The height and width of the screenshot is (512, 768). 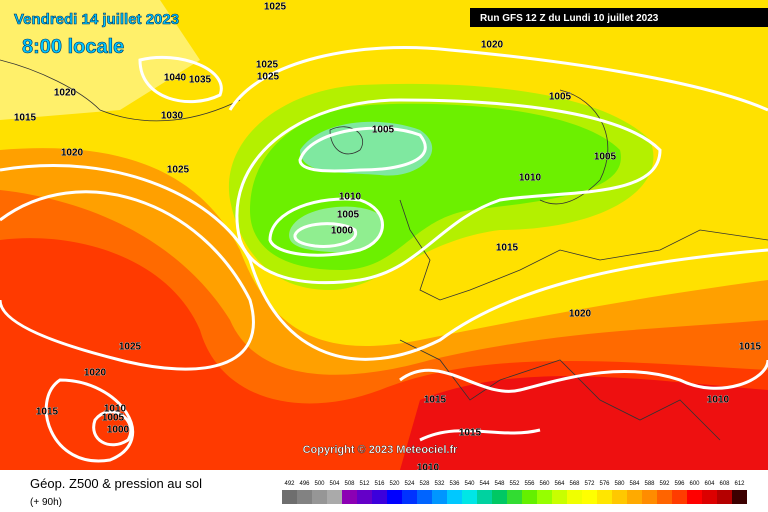 What do you see at coordinates (394, 484) in the screenshot?
I see `scale-label: 520` at bounding box center [394, 484].